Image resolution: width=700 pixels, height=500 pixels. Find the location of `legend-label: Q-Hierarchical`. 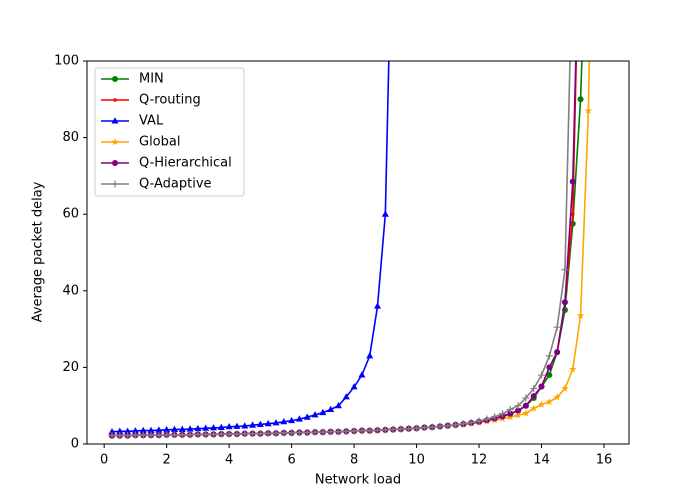

legend-label: Q-Hierarchical is located at coordinates (185, 163).